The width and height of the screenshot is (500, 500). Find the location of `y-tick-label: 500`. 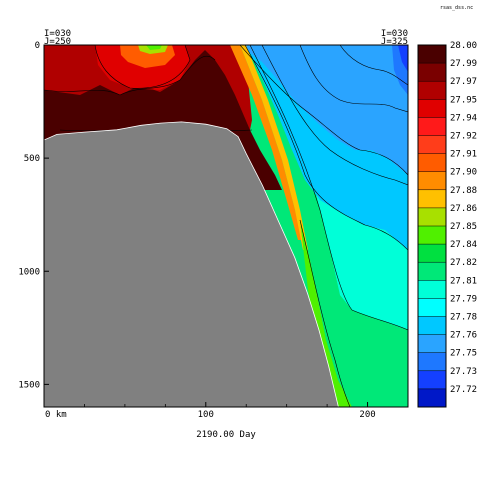

y-tick-label: 500 is located at coordinates (32, 159).